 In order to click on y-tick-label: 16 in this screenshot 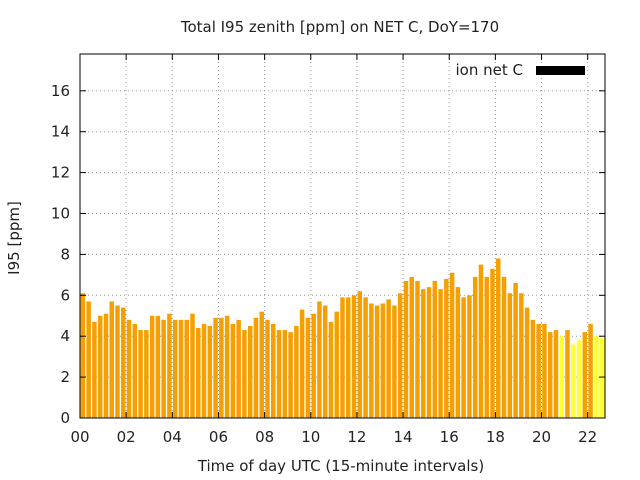, I will do `click(60, 91)`.